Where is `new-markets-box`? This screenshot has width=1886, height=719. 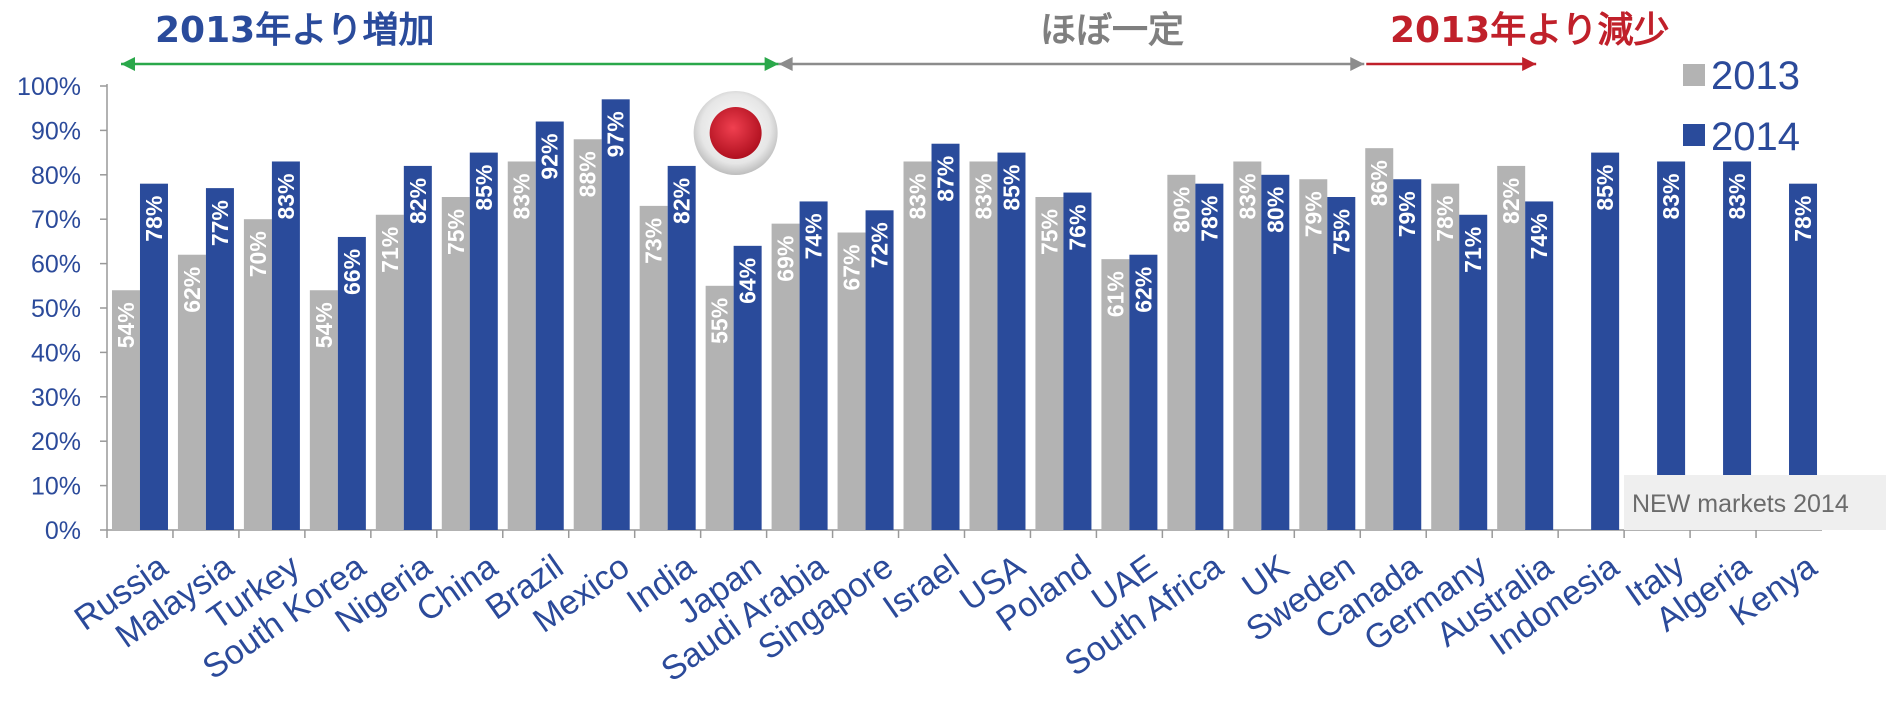 new-markets-box is located at coordinates (1755, 502).